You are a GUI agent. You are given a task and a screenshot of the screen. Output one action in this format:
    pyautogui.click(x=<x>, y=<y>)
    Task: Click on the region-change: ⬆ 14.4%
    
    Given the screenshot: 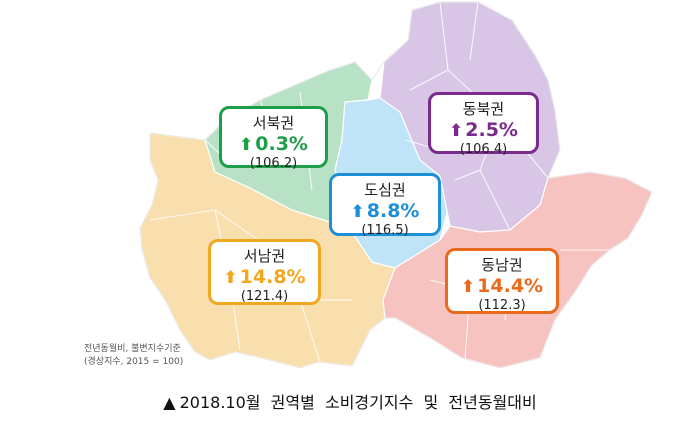 What is the action you would take?
    pyautogui.click(x=502, y=286)
    